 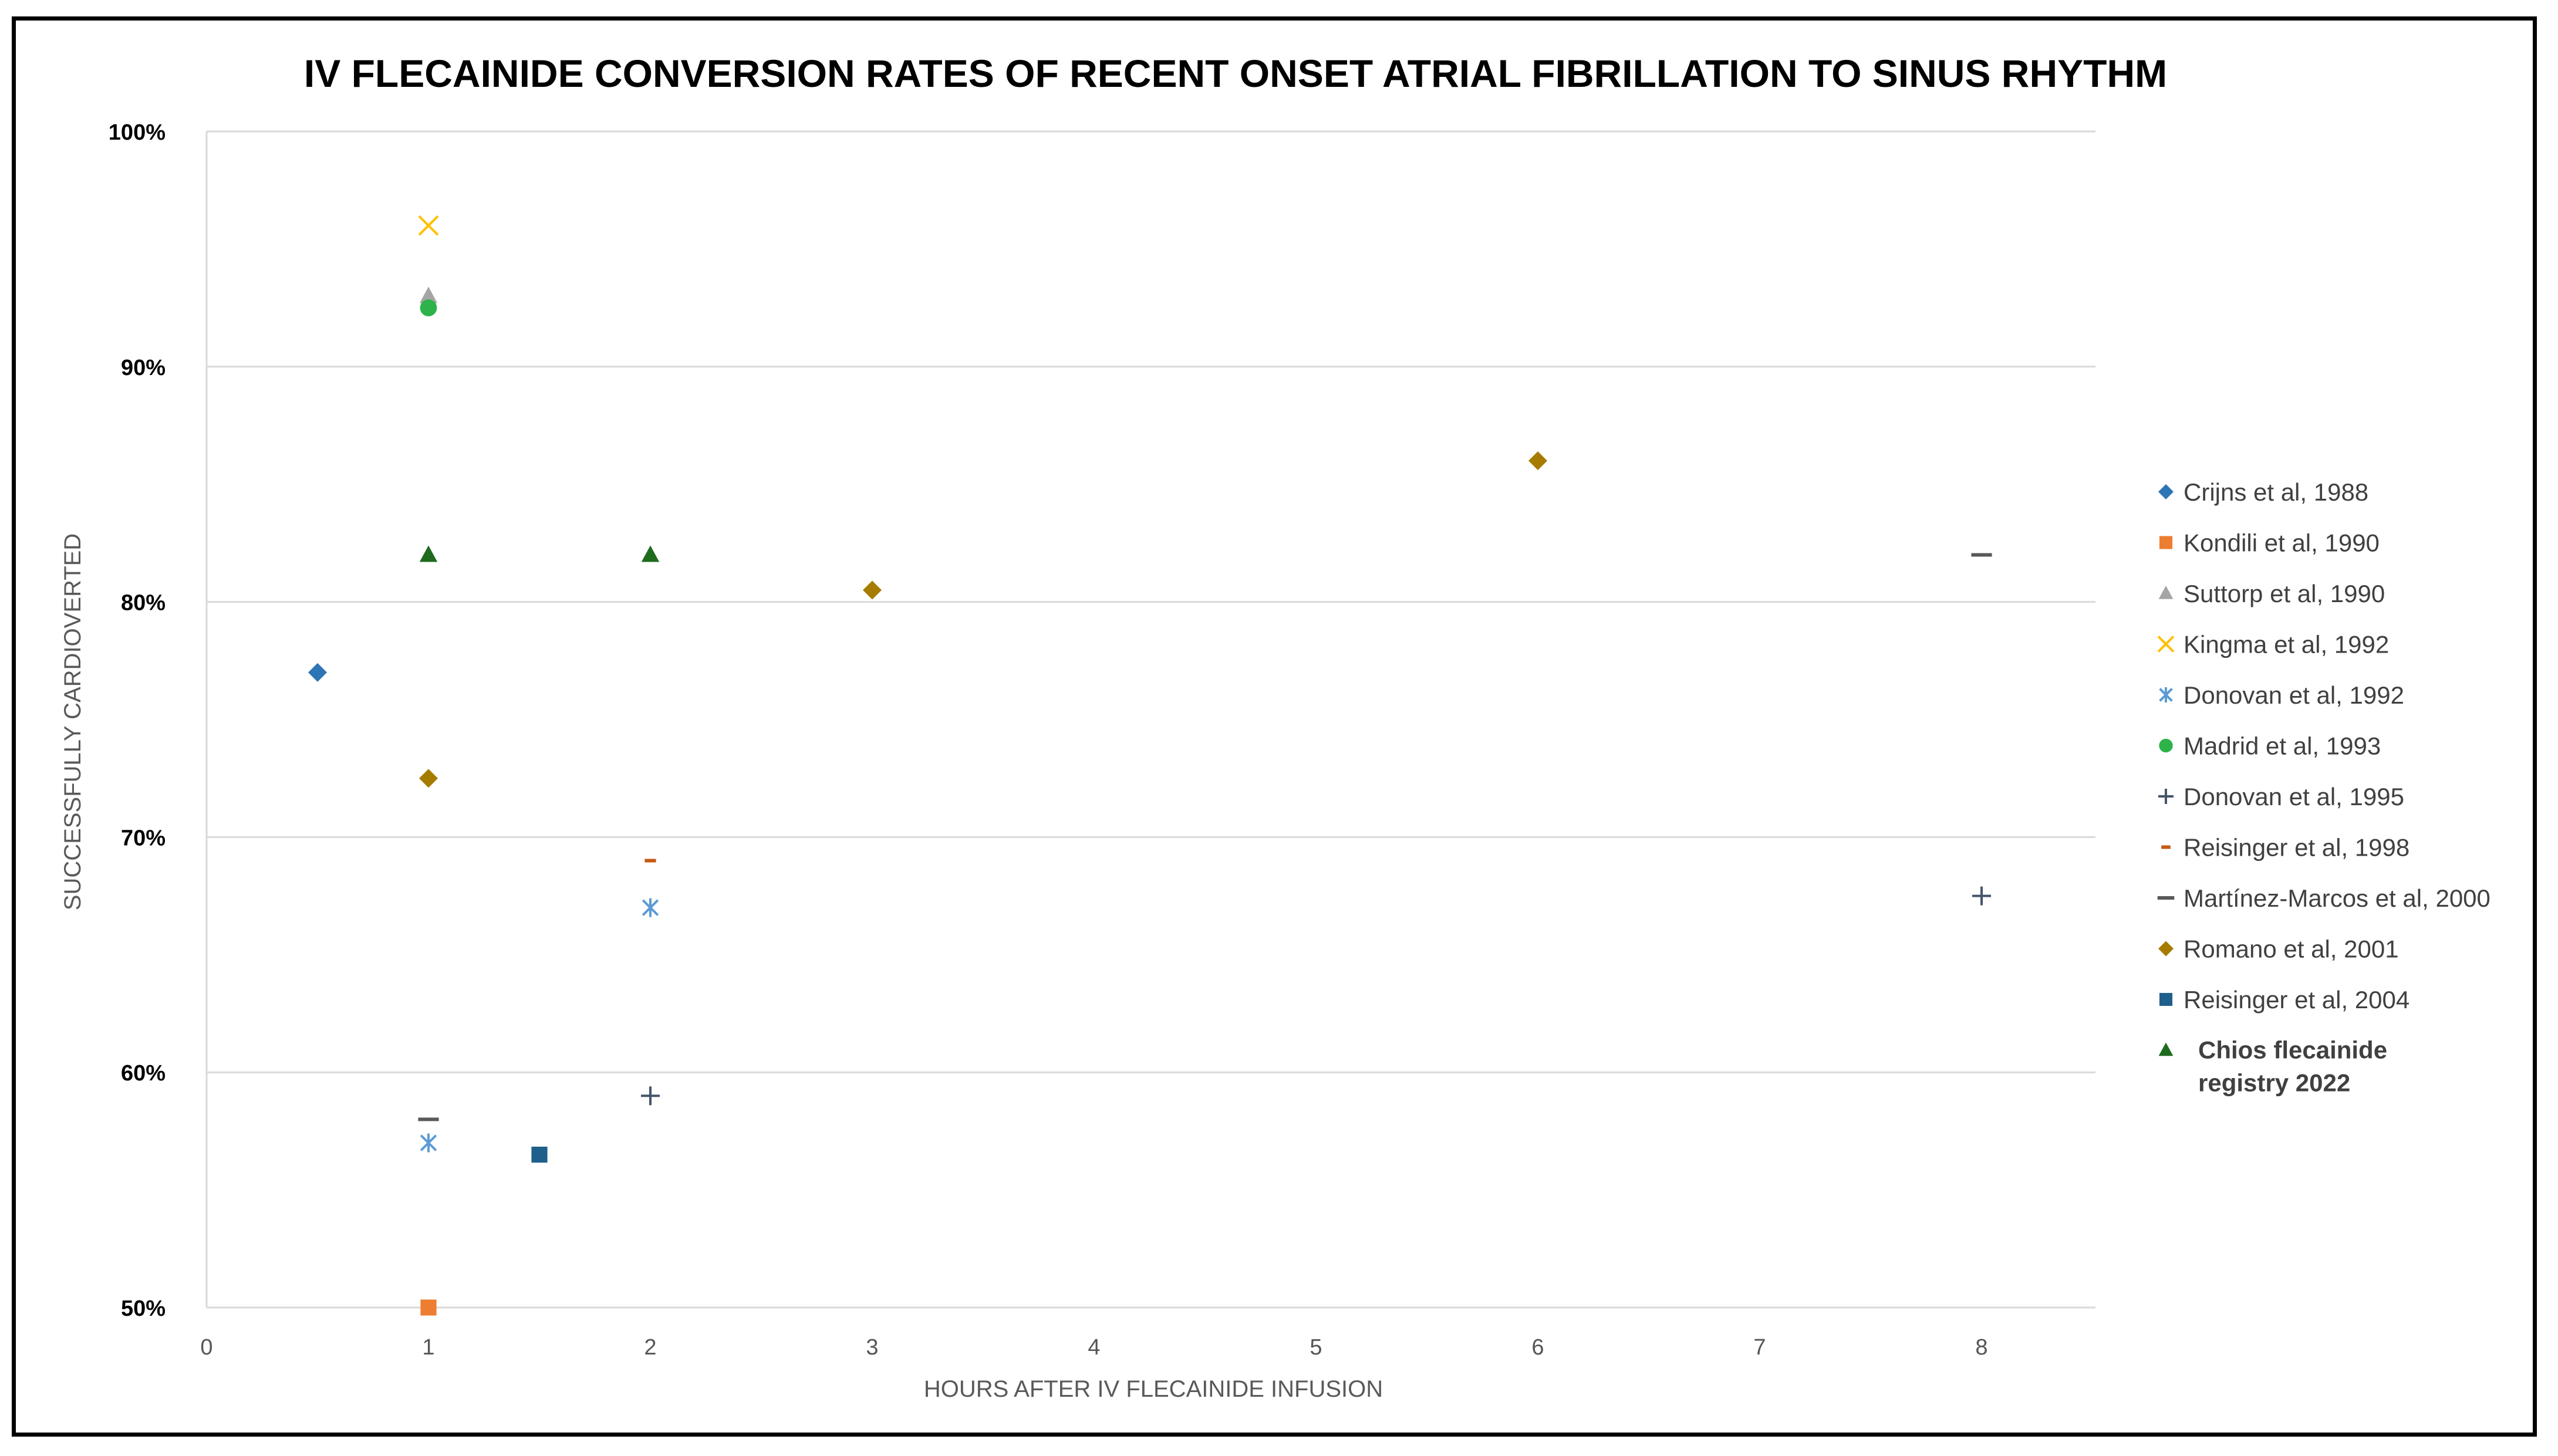 I want to click on legend-marker-romano-et-al-2001, so click(x=2166, y=949).